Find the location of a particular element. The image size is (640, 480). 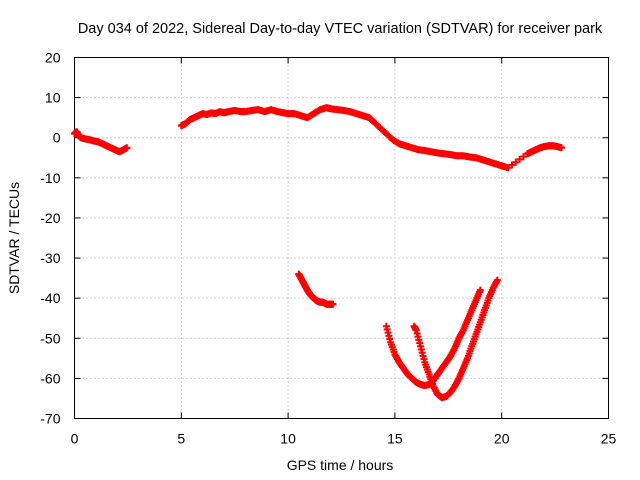

x-tick-label: 25 is located at coordinates (609, 439).